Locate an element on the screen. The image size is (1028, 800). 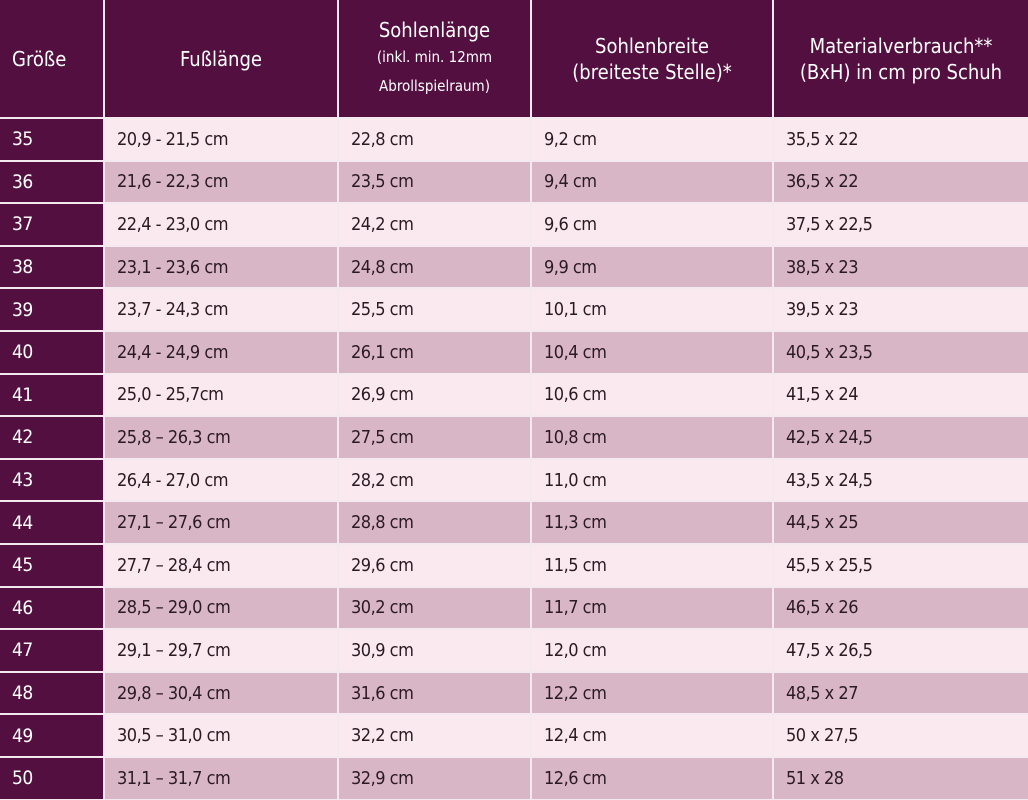
sole-width-cell: 9,9 cm is located at coordinates (652, 267).